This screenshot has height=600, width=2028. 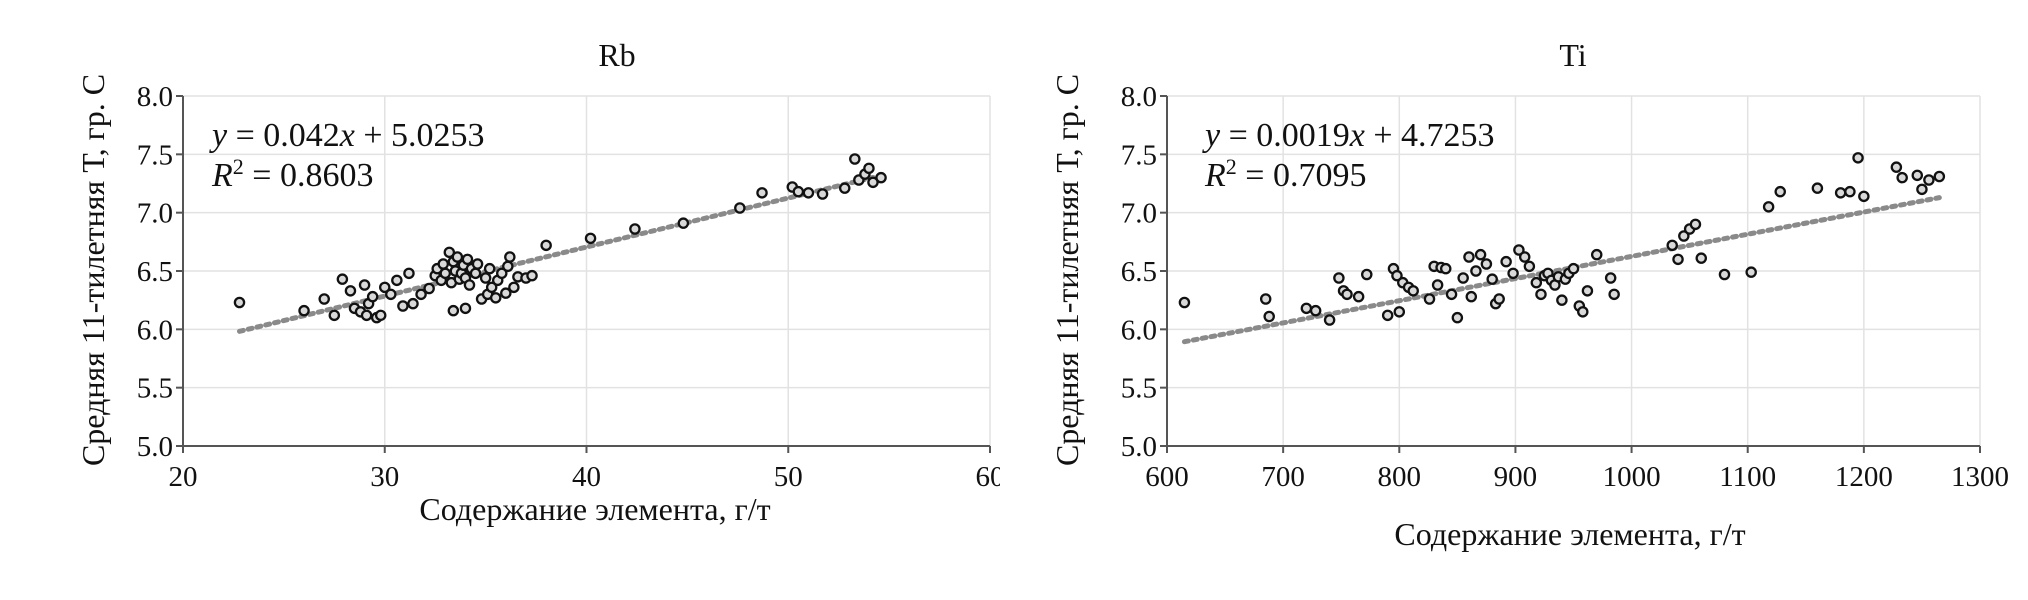 I want to click on r-squared: R2 = 0.7095, so click(x=1285, y=174).